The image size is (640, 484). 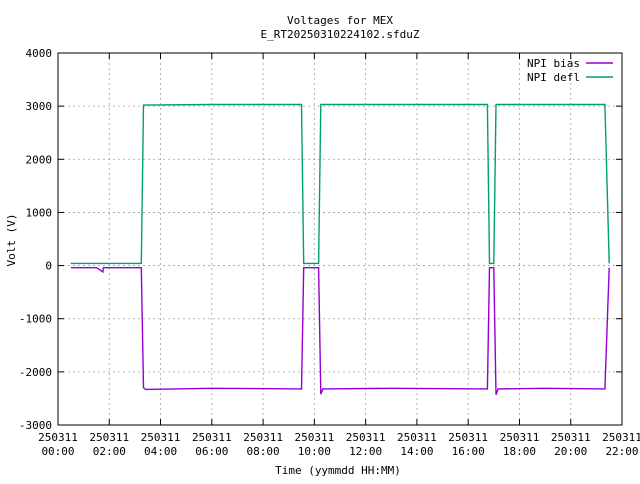 What do you see at coordinates (553, 63) in the screenshot?
I see `legend-label-npi-bias: NPI bias` at bounding box center [553, 63].